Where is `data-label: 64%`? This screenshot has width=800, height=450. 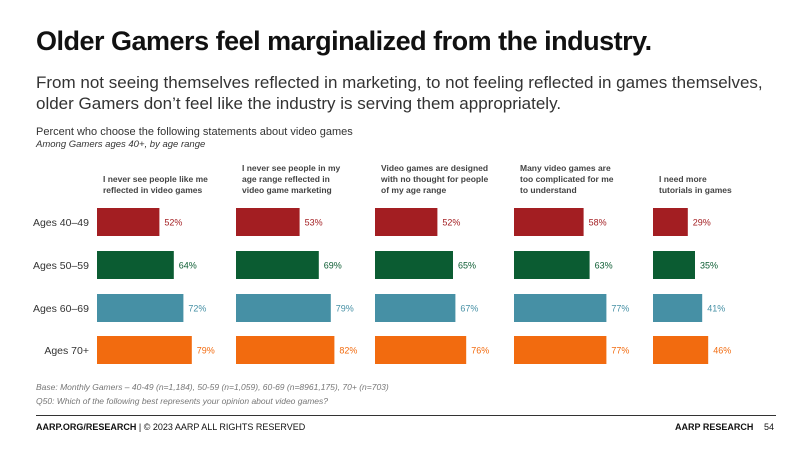 data-label: 64% is located at coordinates (188, 266).